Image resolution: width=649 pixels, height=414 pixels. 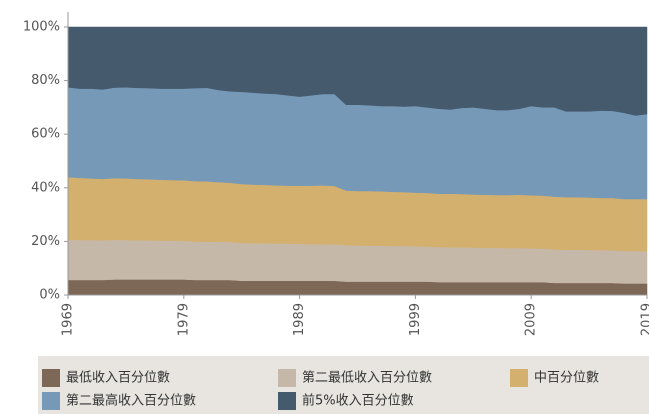 I want to click on legend-label: 第二最高收入百分位數, so click(x=131, y=401).